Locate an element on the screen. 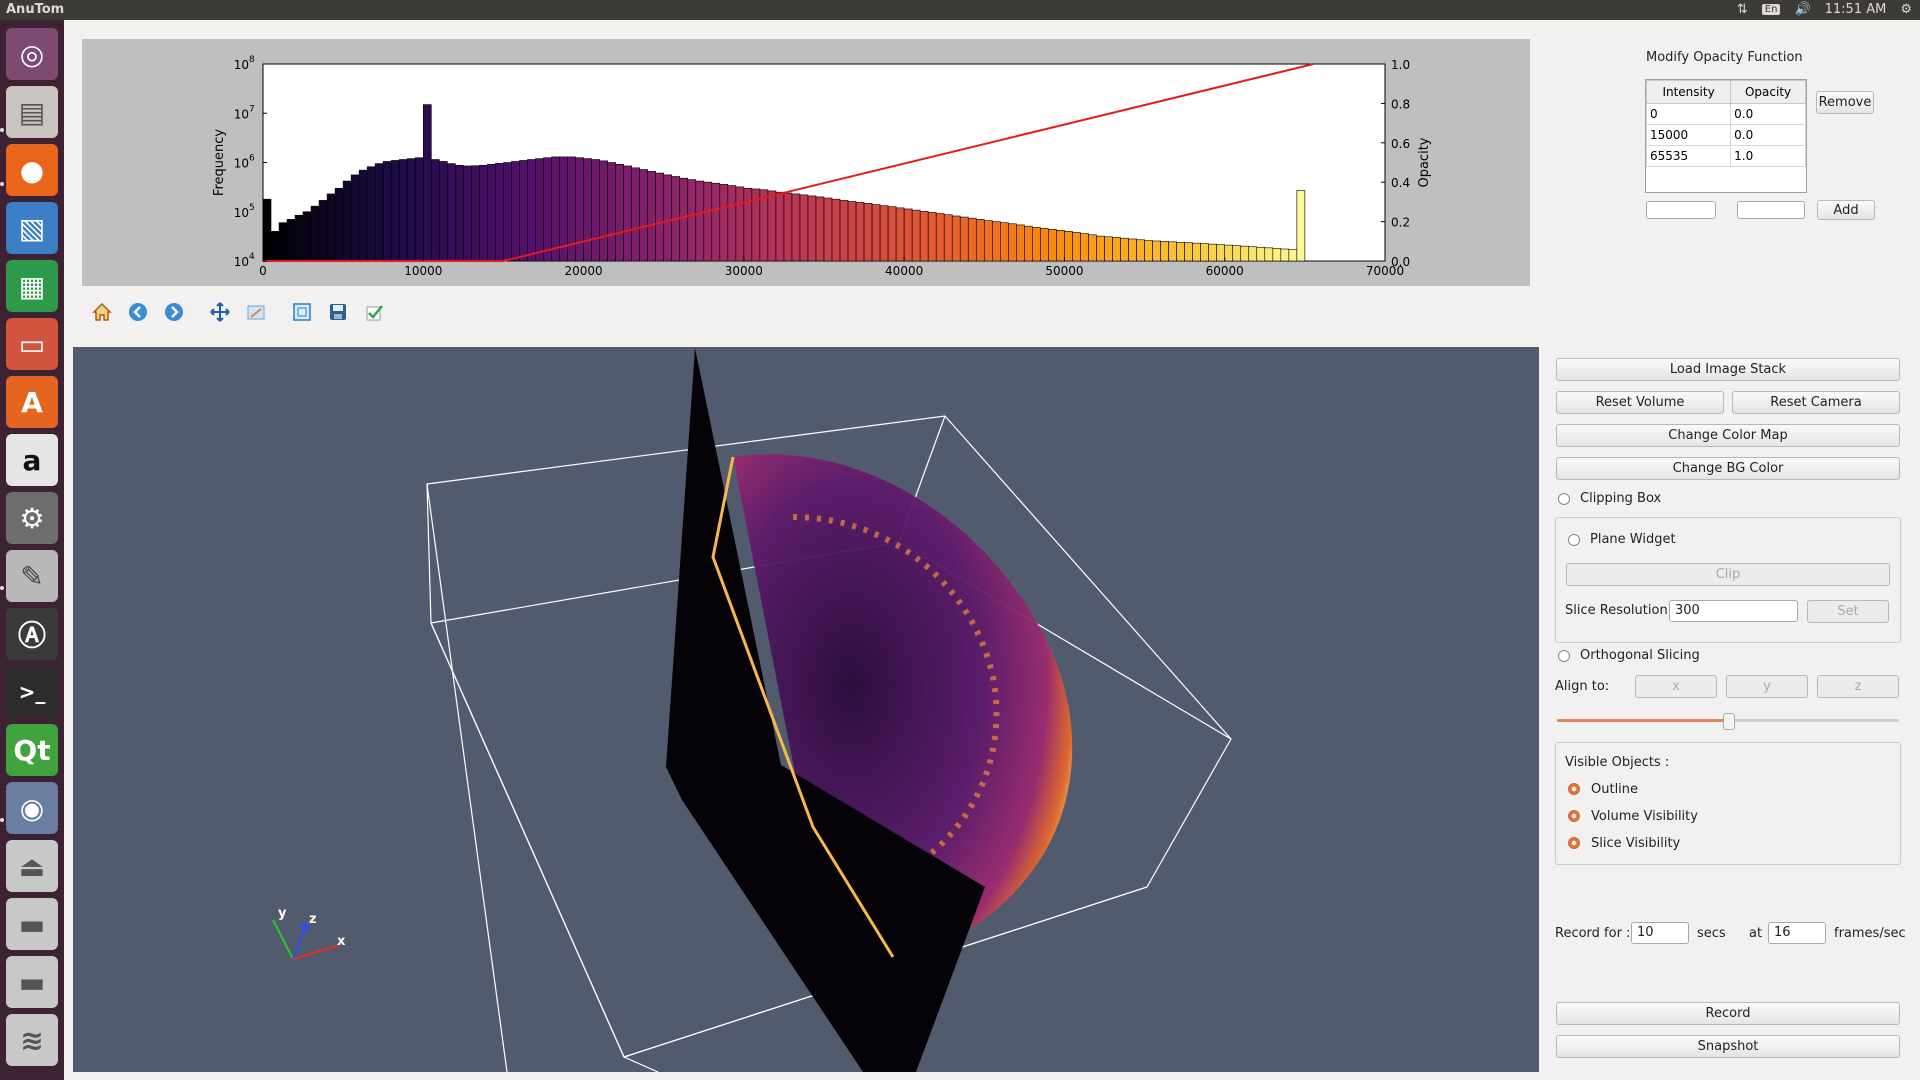  opacity-input is located at coordinates (1771, 210).